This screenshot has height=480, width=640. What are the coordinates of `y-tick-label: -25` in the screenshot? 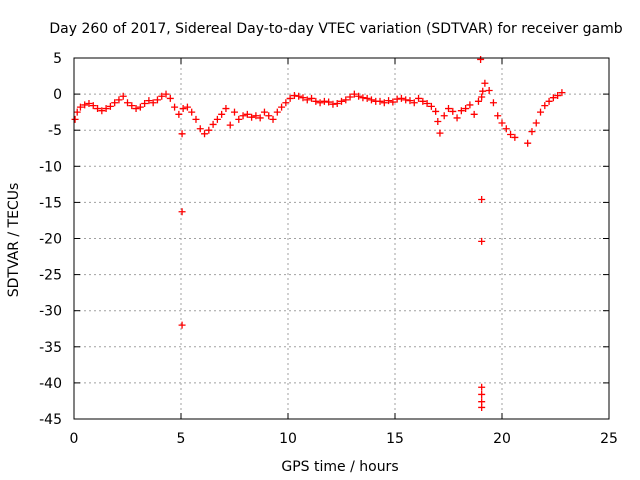 It's located at (50, 276).